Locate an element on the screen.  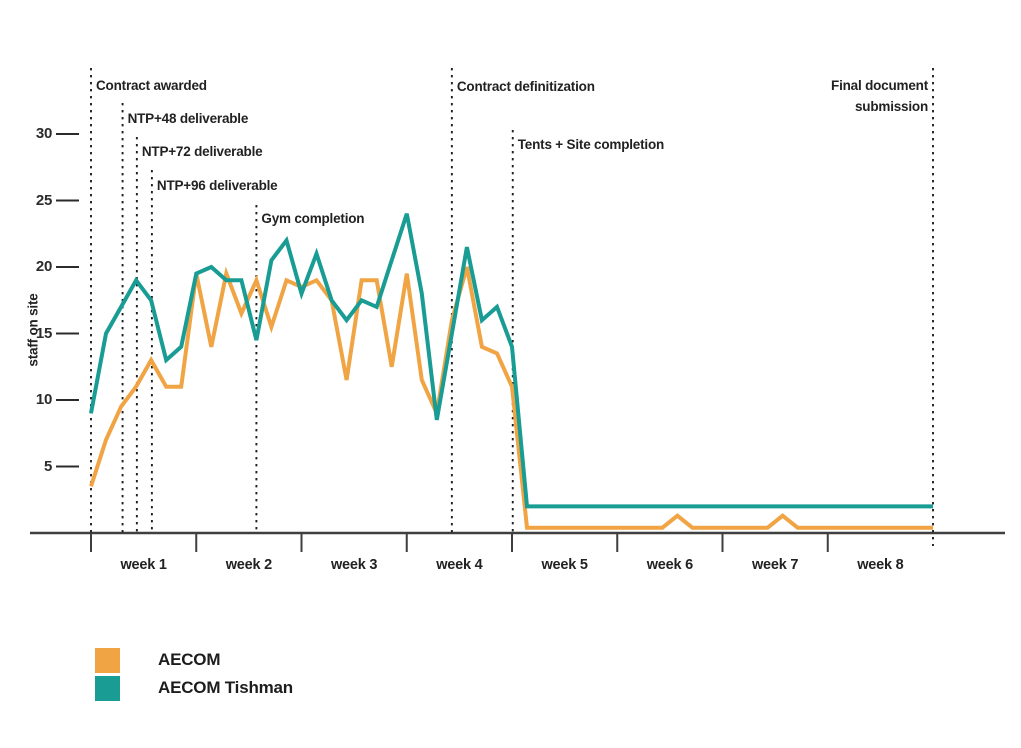
annotation-label: NTP+48 deliverable is located at coordinates (188, 118).